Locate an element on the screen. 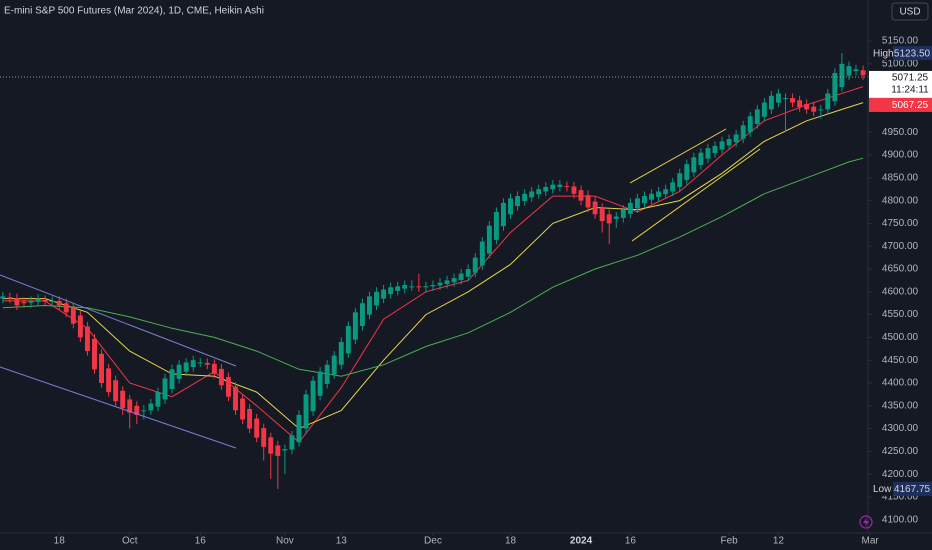  low-value-box is located at coordinates (912, 488).